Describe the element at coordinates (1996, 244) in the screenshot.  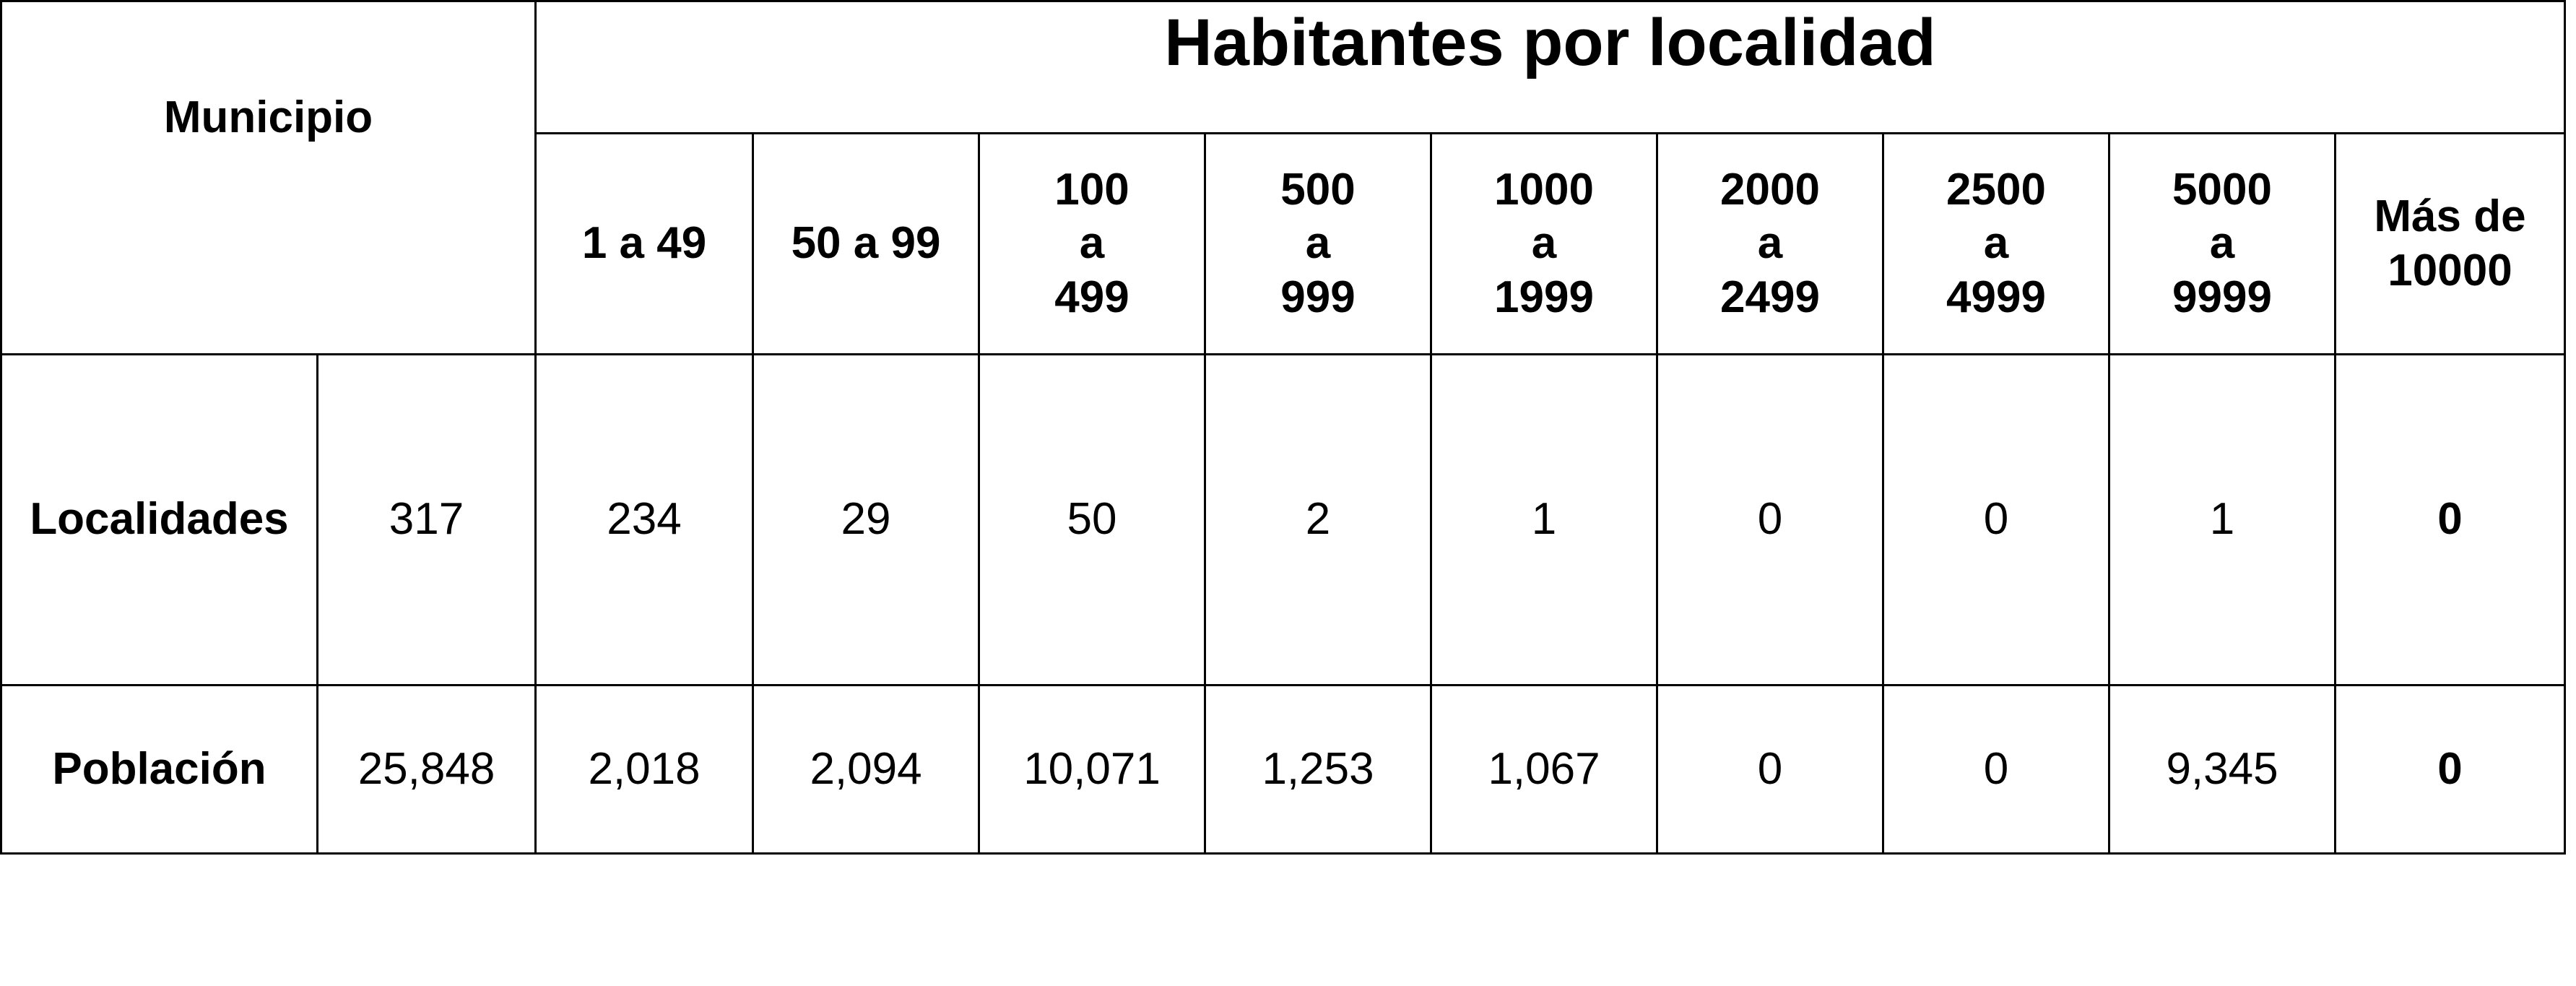
I see `range-header-2500-4999: 2500 a 4999` at that location.